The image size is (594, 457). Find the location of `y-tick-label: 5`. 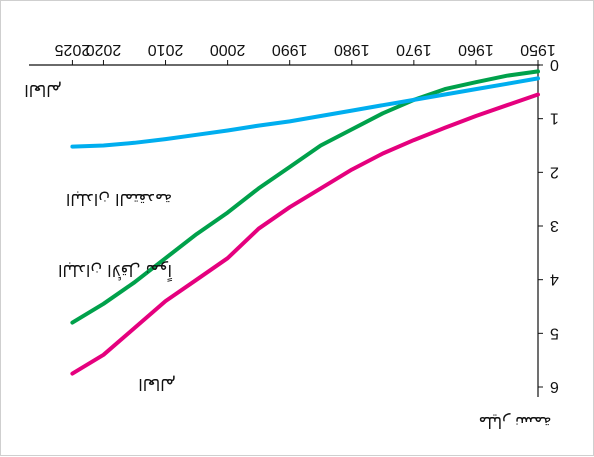

y-tick-label: 5 is located at coordinates (554, 332).